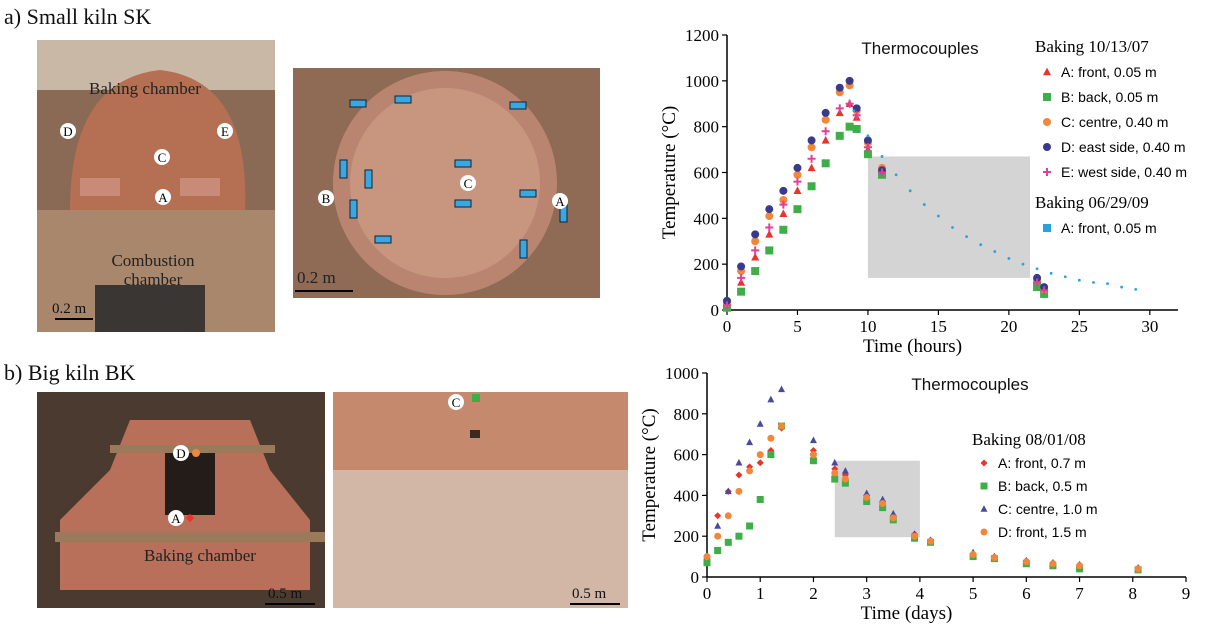  Describe the element at coordinates (920, 593) in the screenshot. I see `x-tick-label: 4` at that location.